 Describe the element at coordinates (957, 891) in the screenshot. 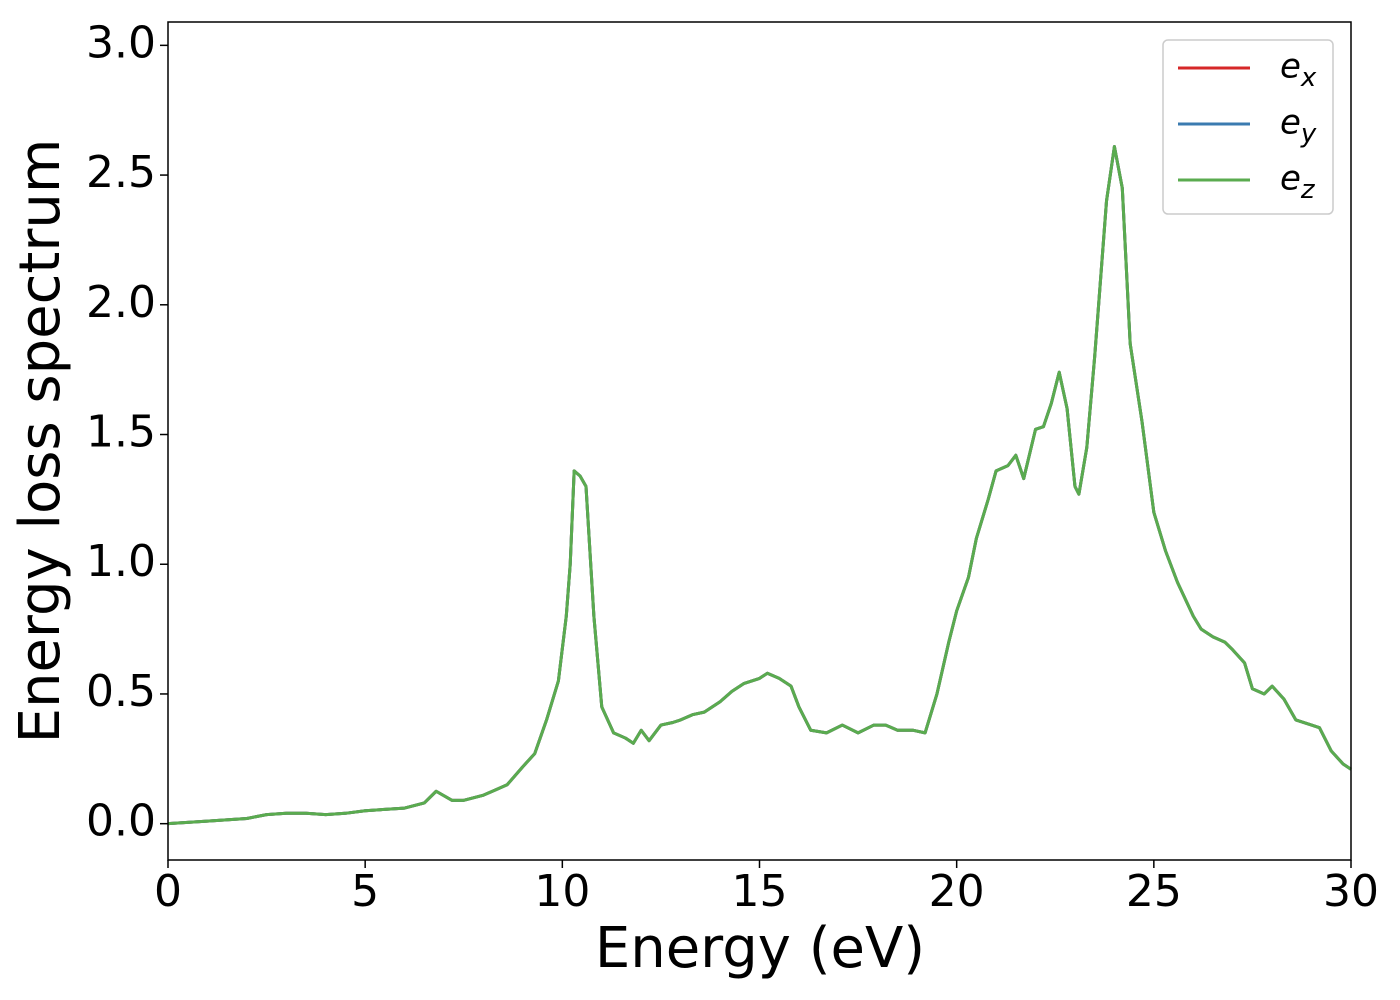

I see `x-tick-label: 20` at that location.